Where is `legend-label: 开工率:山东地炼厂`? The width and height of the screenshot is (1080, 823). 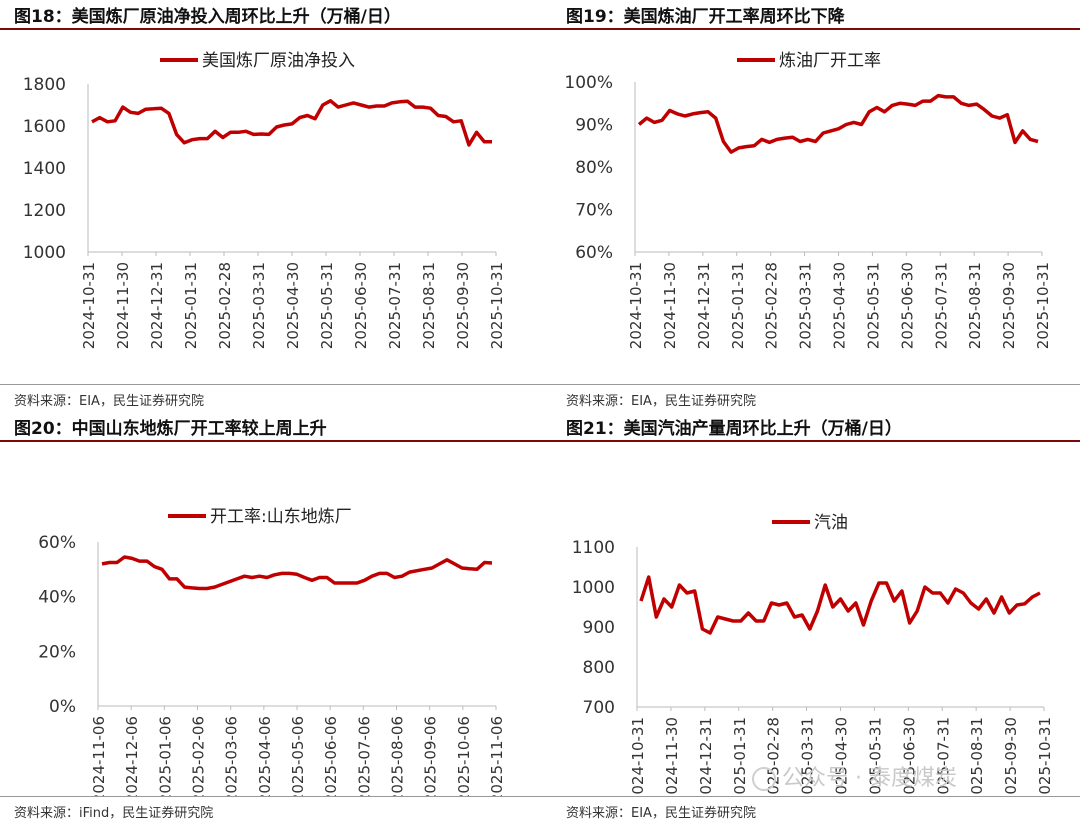 legend-label: 开工率:山东地炼厂 is located at coordinates (281, 517).